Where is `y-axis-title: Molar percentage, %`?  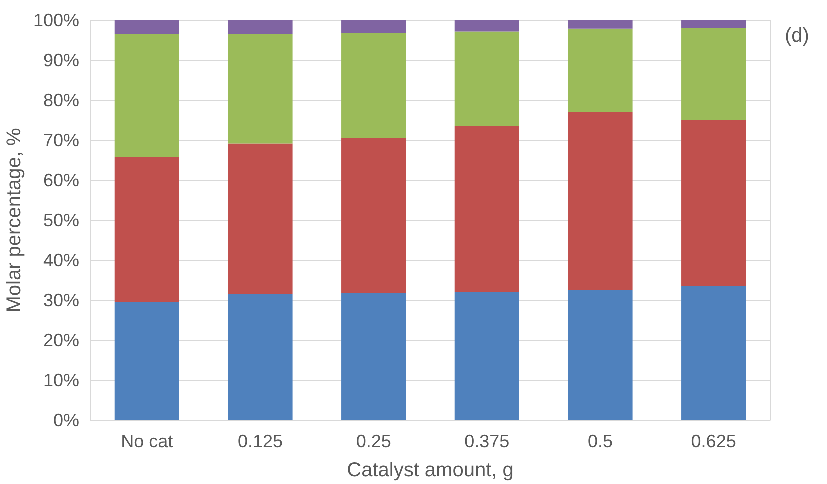
y-axis-title: Molar percentage, % is located at coordinates (14, 220).